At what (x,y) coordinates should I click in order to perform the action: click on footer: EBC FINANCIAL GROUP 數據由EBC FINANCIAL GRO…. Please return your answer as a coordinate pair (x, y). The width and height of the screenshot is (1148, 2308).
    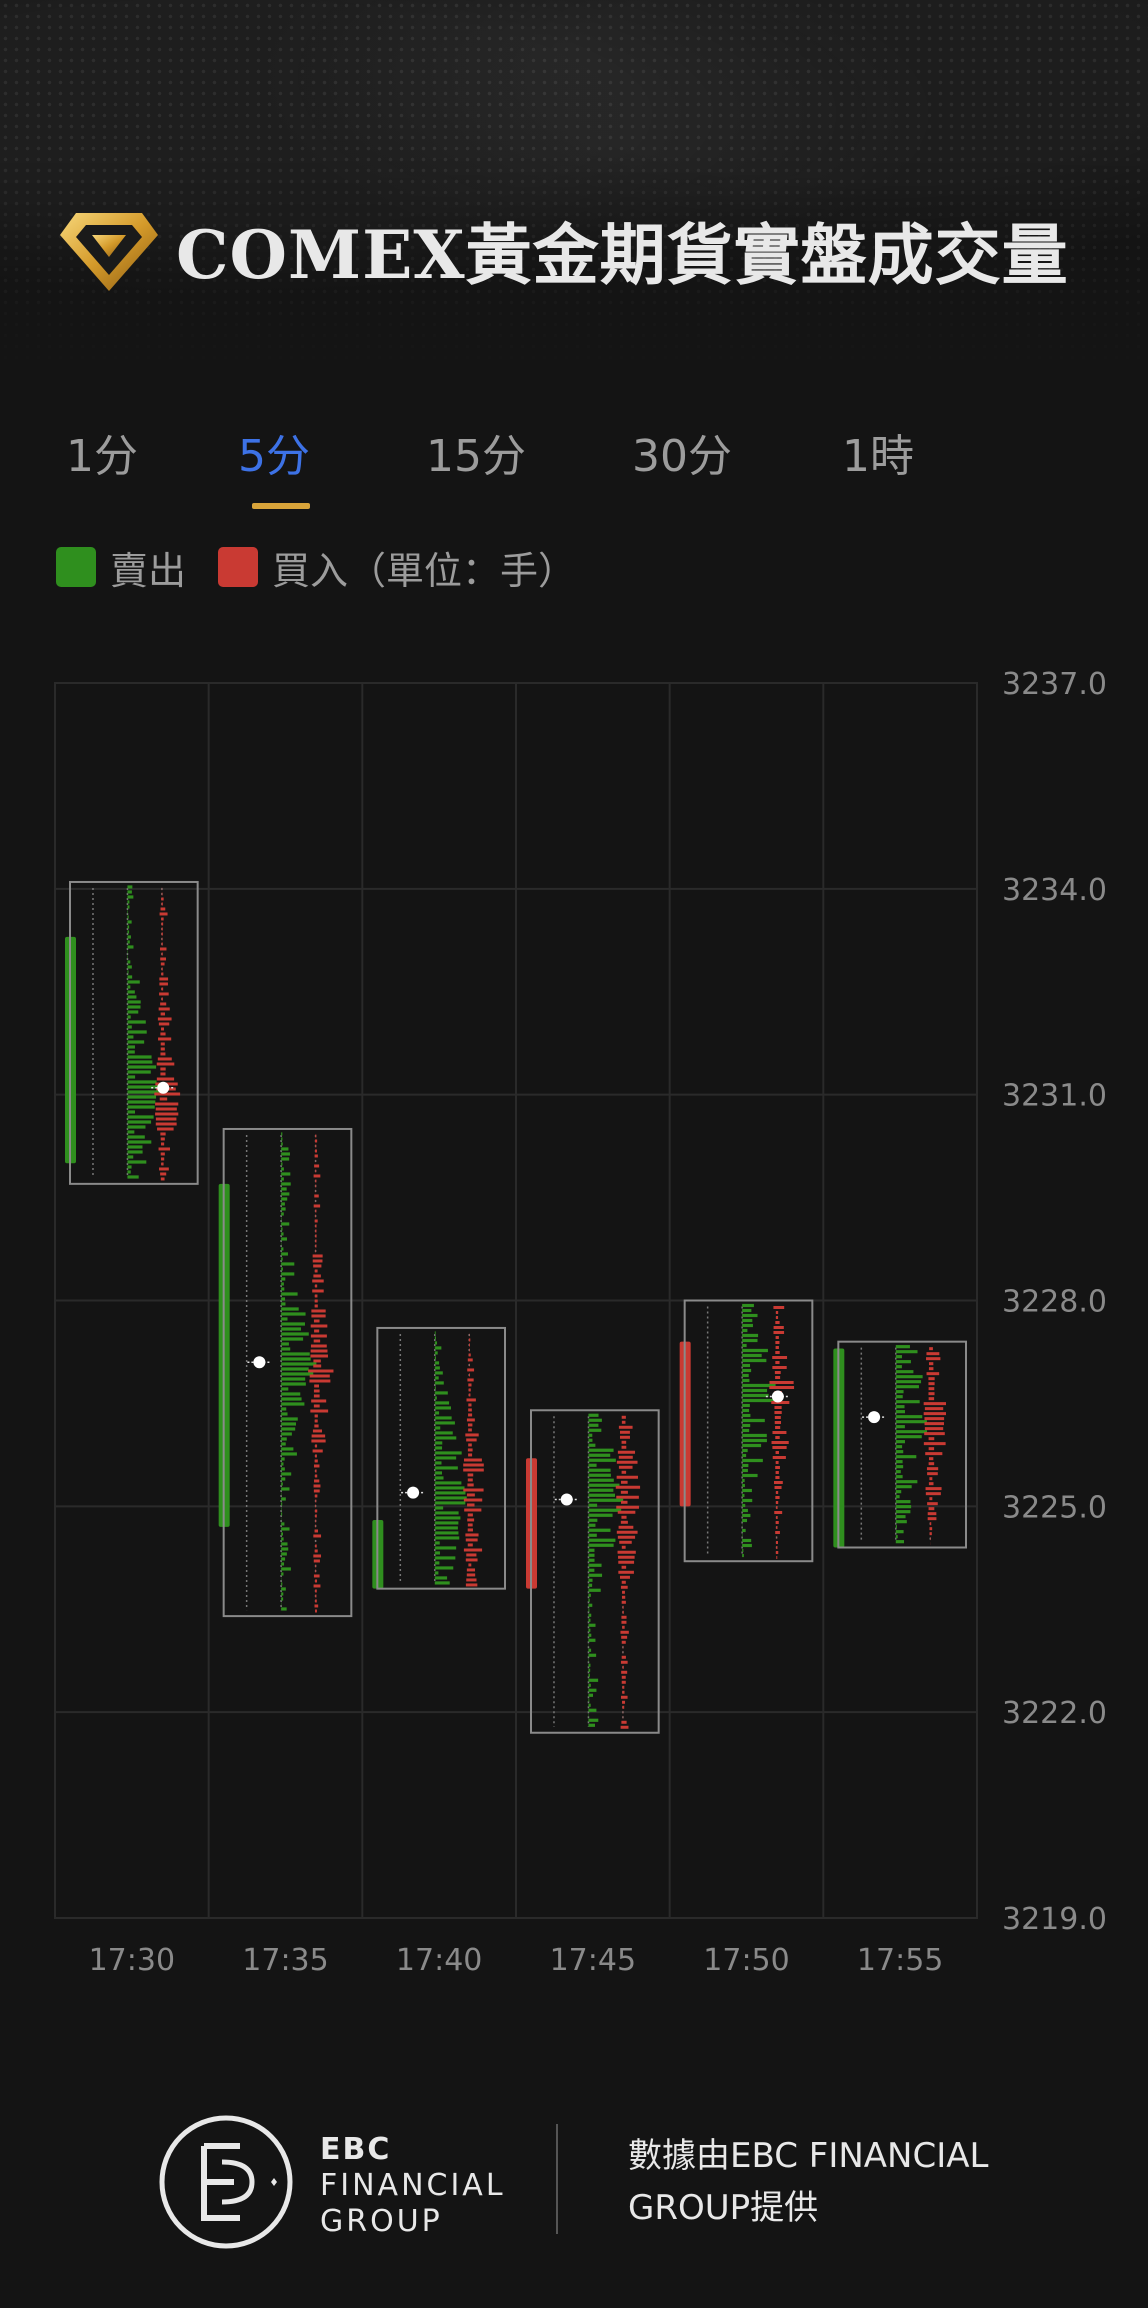
    Looking at the image, I should click on (574, 2180).